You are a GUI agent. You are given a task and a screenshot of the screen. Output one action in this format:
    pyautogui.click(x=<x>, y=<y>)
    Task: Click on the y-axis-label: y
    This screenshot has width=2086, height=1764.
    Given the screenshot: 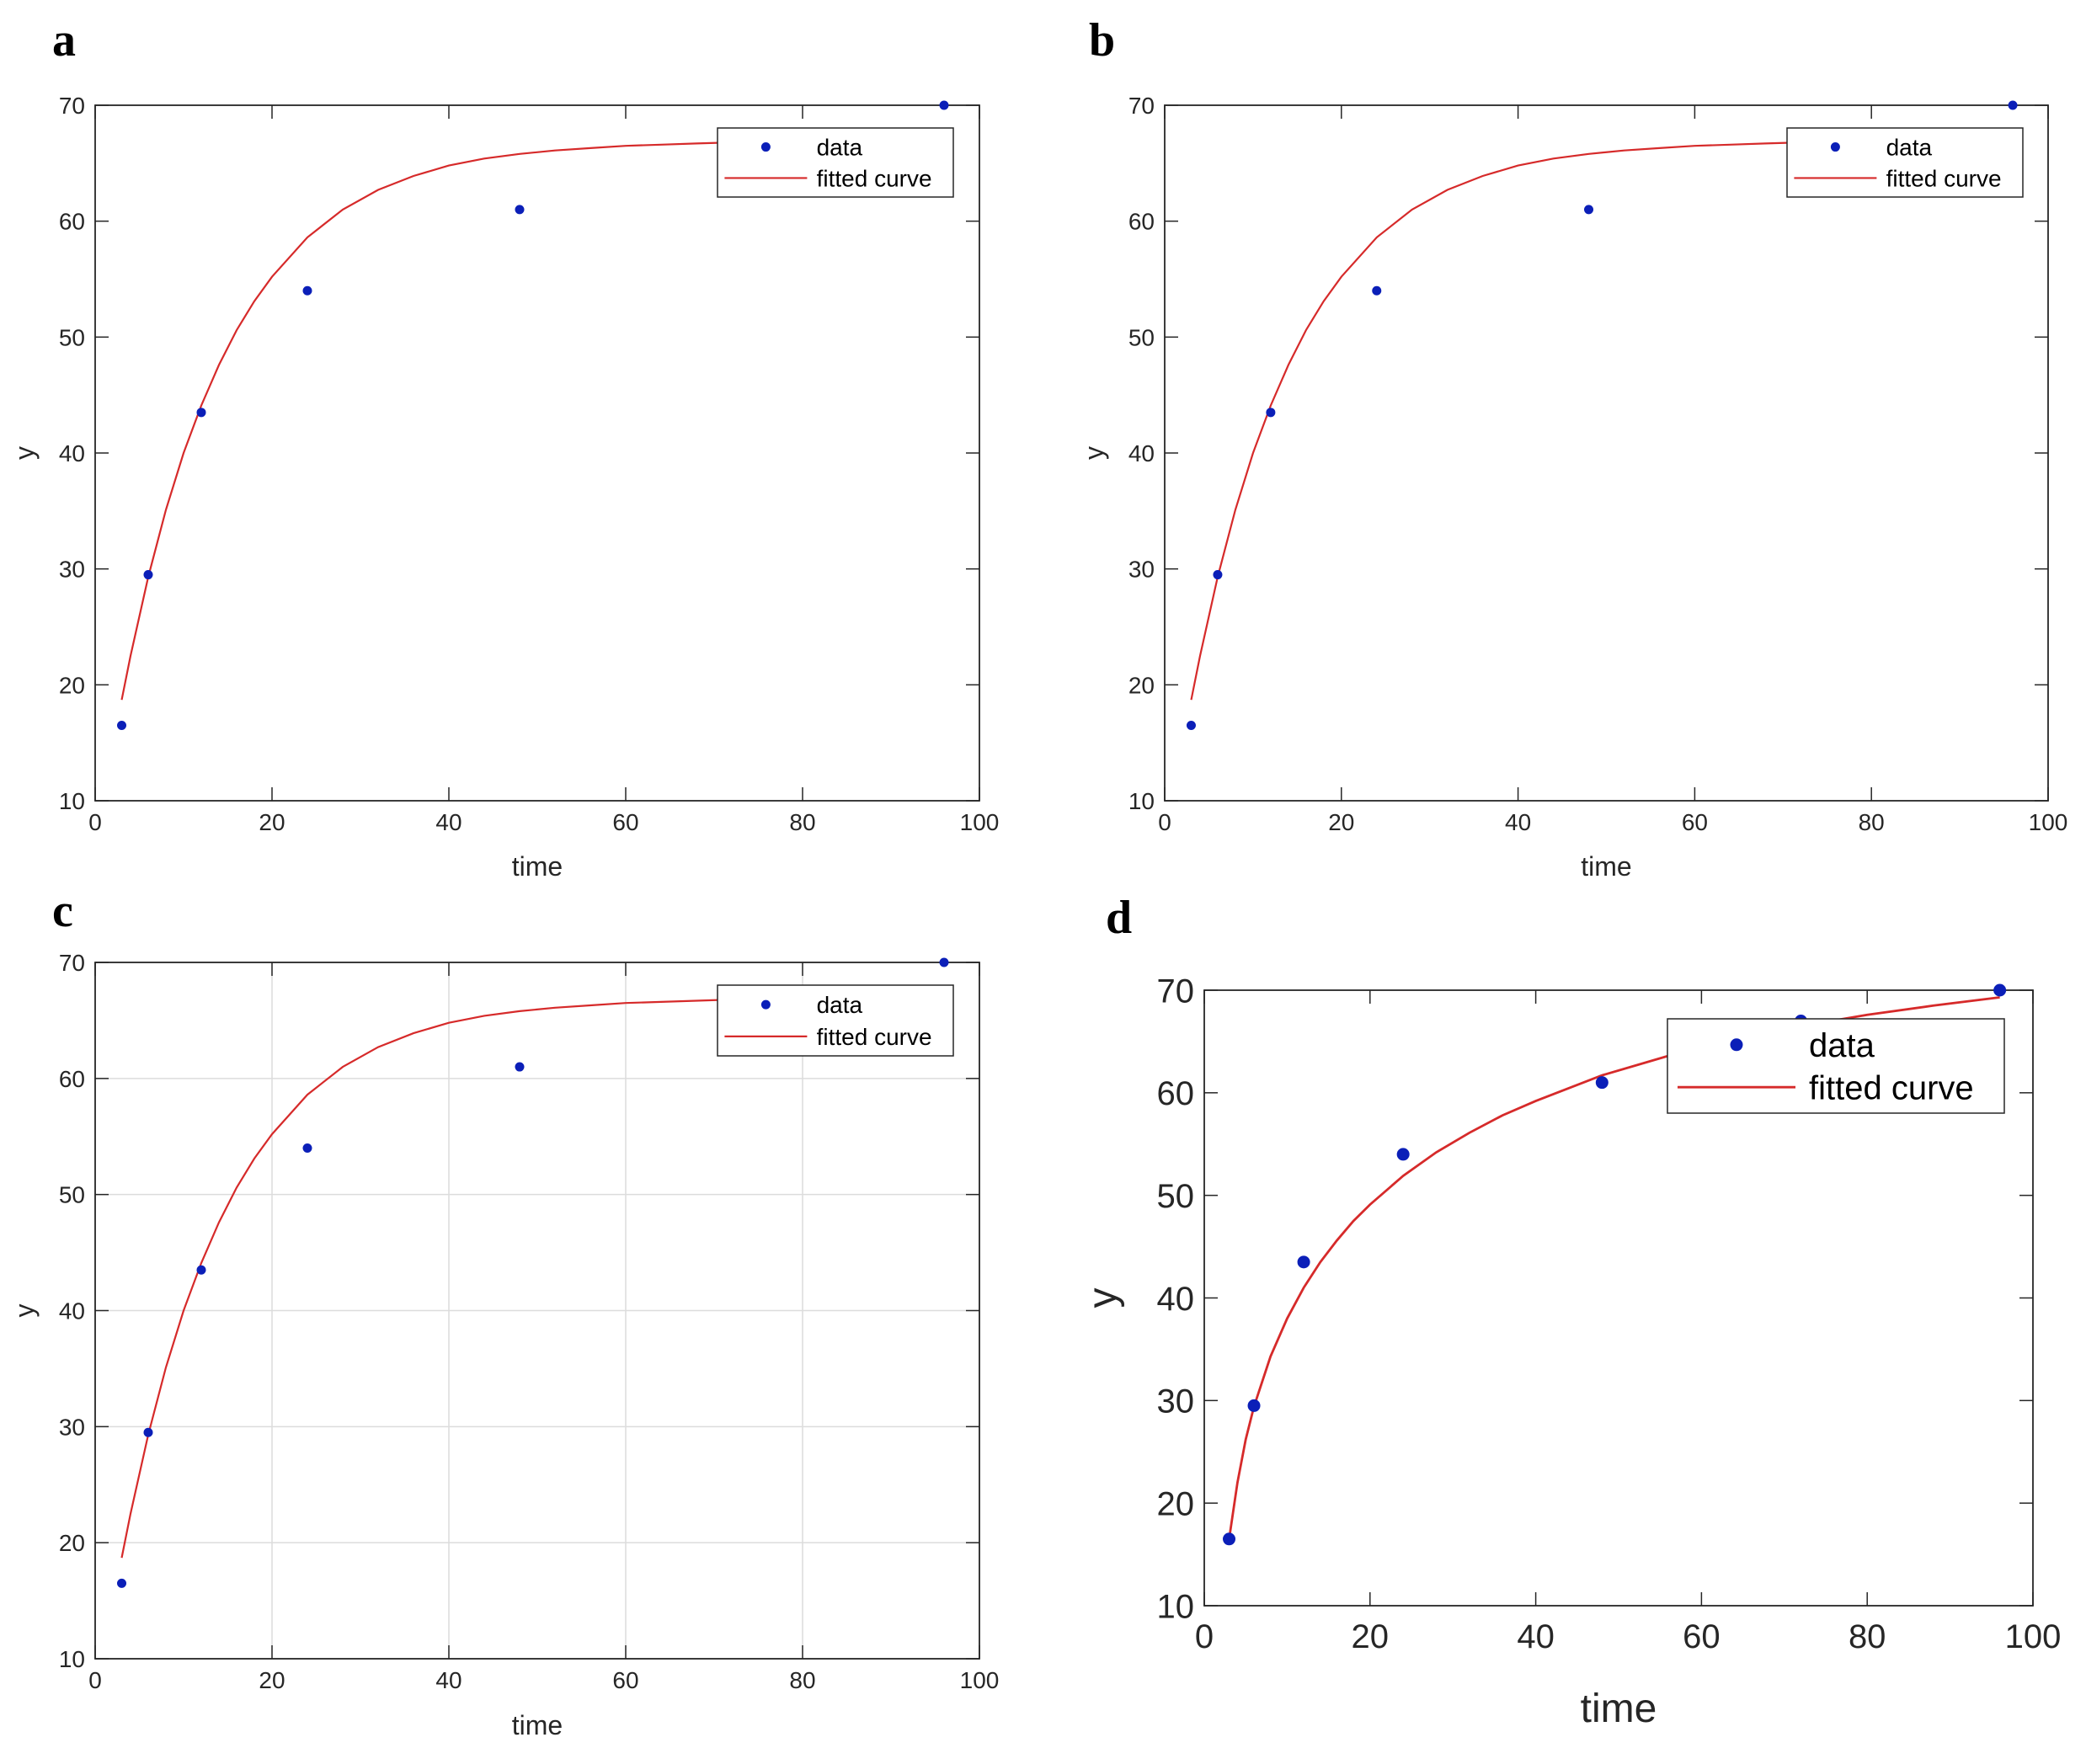 What is the action you would take?
    pyautogui.click(x=24, y=1311)
    